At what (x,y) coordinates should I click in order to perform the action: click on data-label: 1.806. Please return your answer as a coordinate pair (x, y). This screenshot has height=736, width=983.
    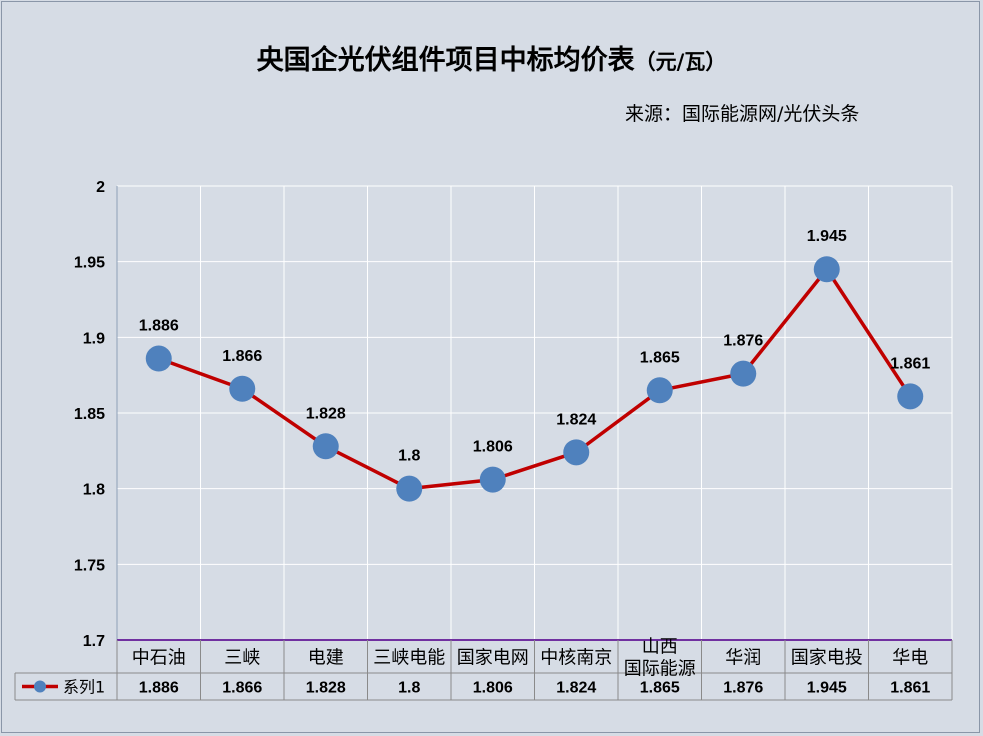
    Looking at the image, I should click on (493, 447).